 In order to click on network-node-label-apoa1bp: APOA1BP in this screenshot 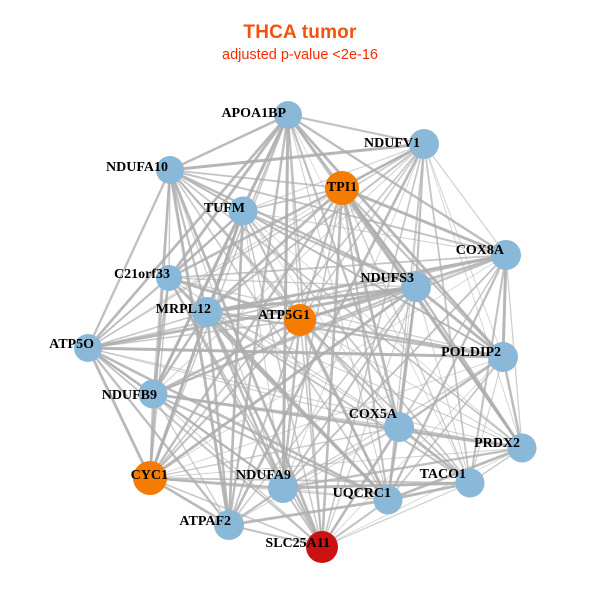, I will do `click(253, 113)`.